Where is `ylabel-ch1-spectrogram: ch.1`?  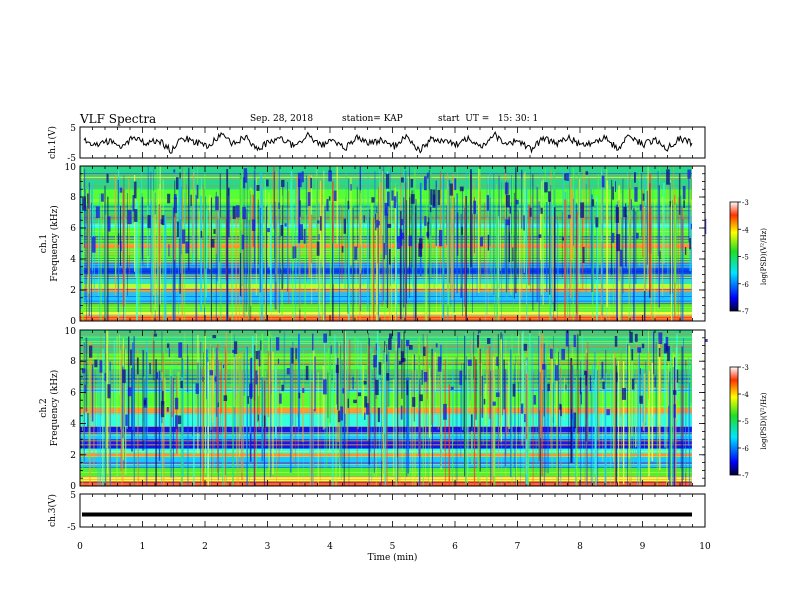
ylabel-ch1-spectrogram: ch.1 is located at coordinates (44, 243).